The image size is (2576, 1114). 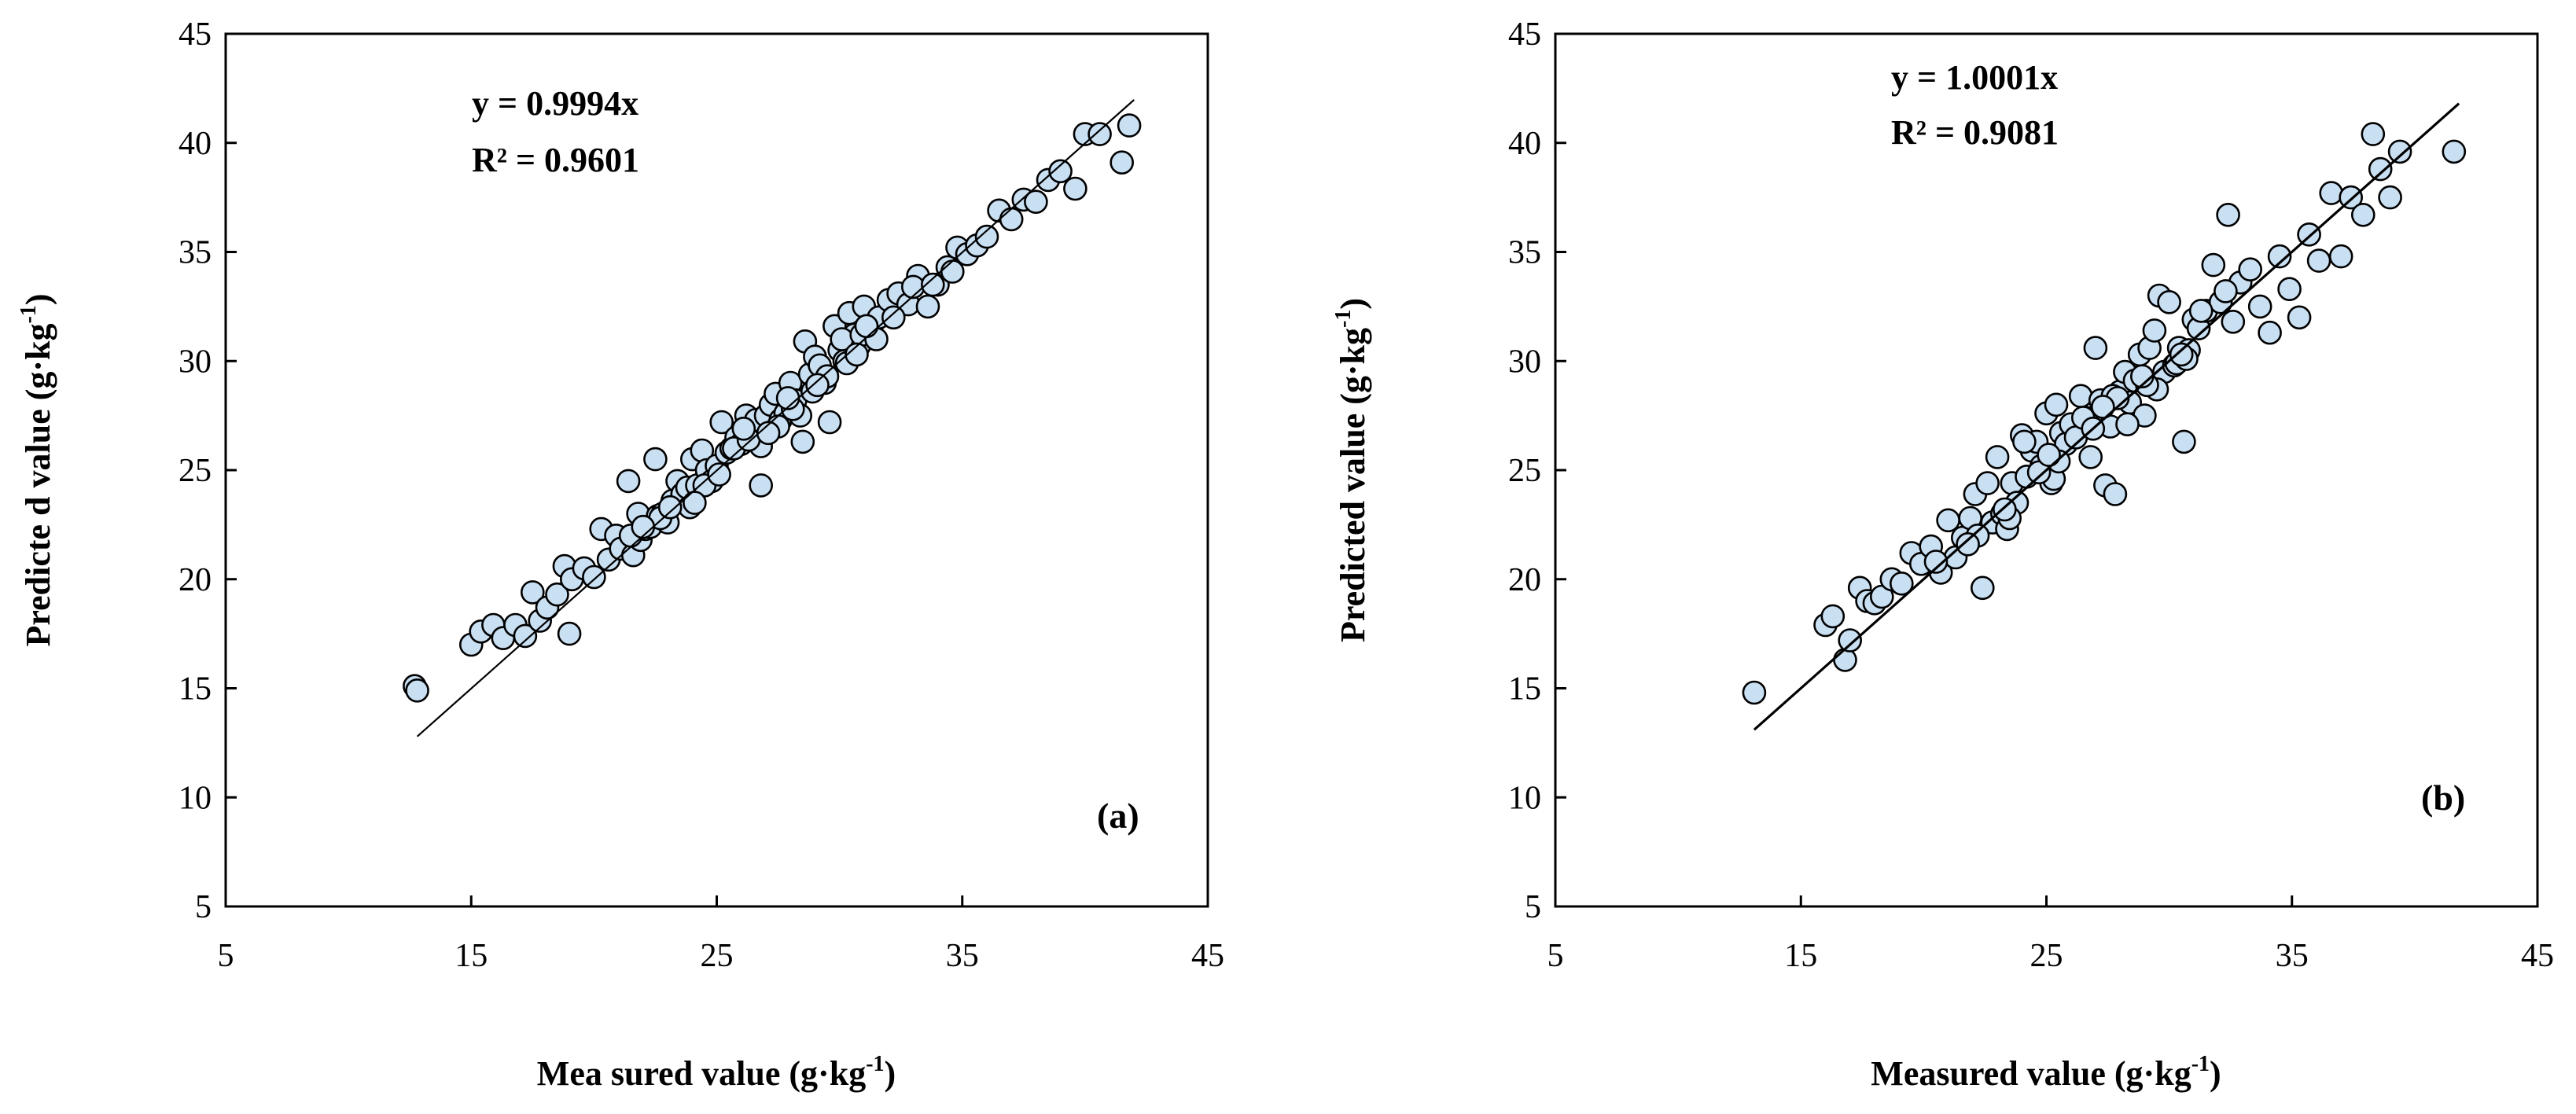 I want to click on panel-a-y-tick-label: 5, so click(x=204, y=907).